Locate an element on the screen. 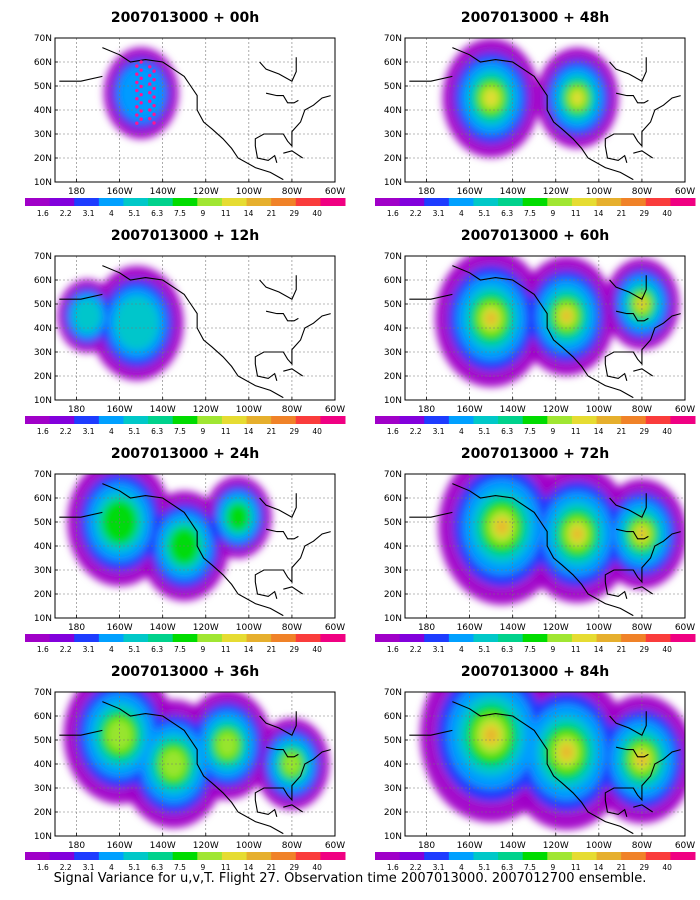  longitude-label: 180 is located at coordinates (426, 192).